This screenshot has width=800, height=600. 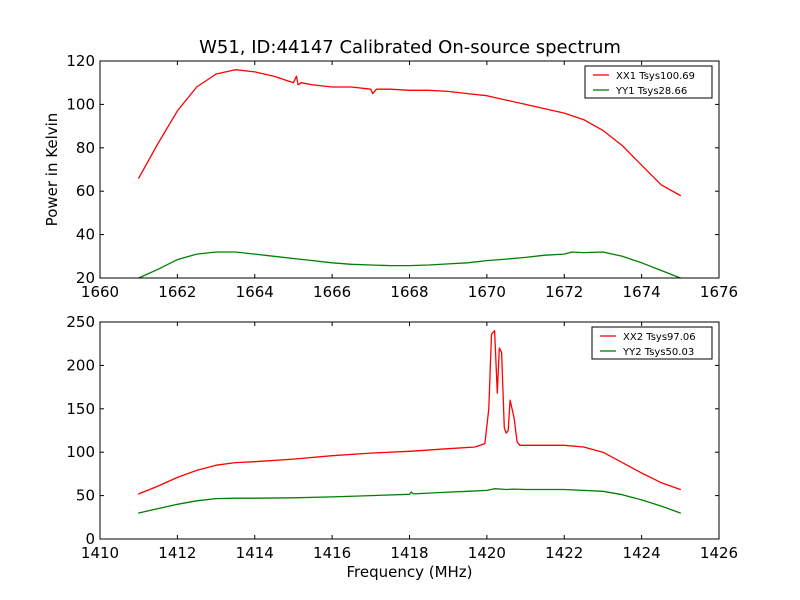 I want to click on x-tick-label: 1668, so click(x=409, y=292).